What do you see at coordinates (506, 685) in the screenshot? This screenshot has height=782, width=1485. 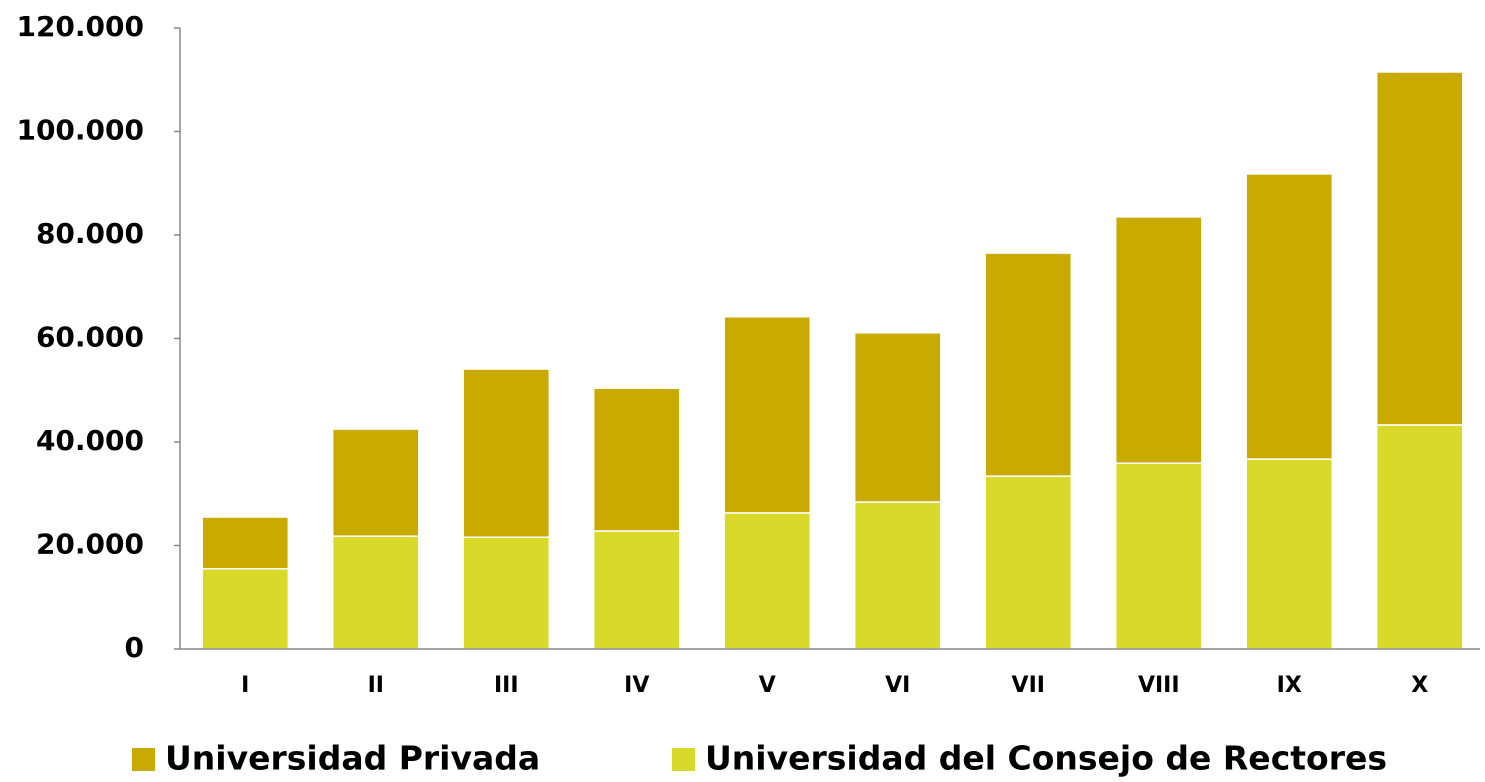 I see `x-tick-label: III` at bounding box center [506, 685].